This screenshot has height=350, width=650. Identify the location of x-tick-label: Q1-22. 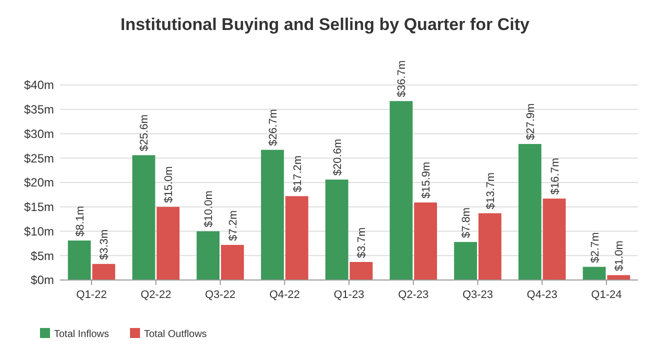
(91, 295).